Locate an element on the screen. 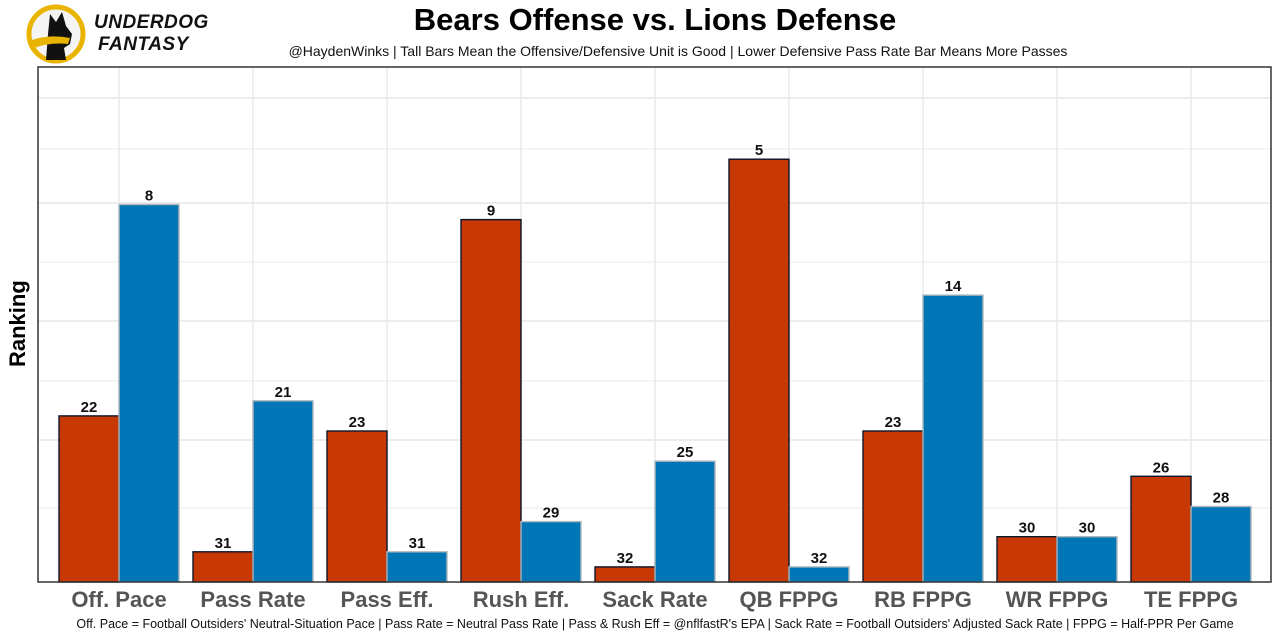  y-axis-label: Ranking is located at coordinates (17, 323).